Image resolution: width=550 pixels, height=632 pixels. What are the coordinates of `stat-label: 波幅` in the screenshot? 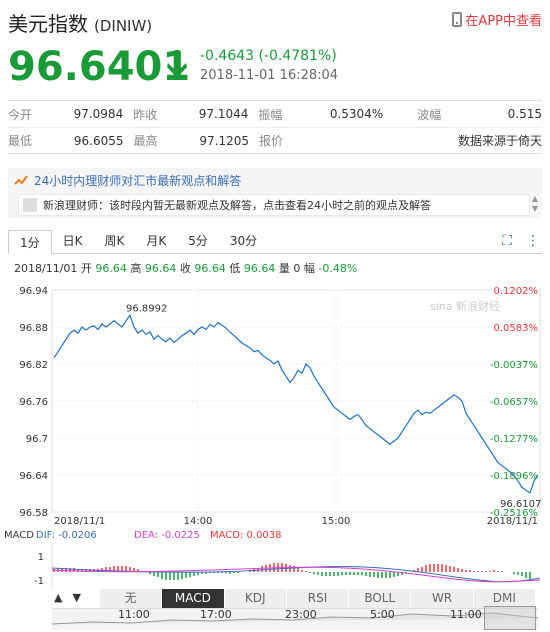 It's located at (429, 114).